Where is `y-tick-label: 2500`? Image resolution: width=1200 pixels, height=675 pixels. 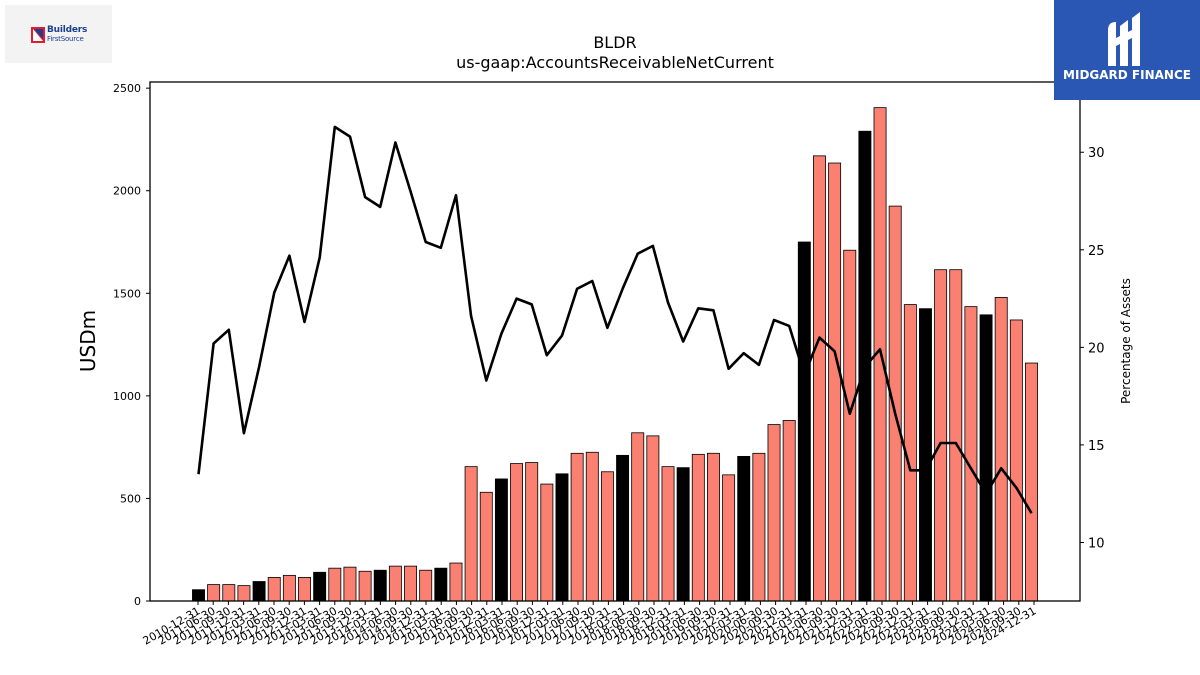 y-tick-label: 2500 is located at coordinates (127, 88).